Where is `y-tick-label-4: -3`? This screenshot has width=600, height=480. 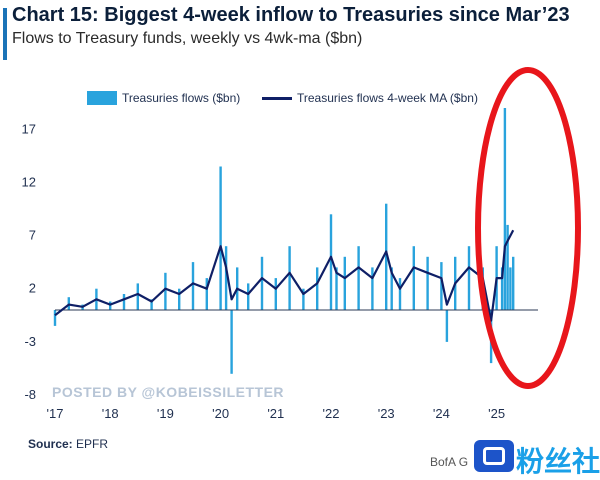
y-tick-label-4: -3 is located at coordinates (30, 341).